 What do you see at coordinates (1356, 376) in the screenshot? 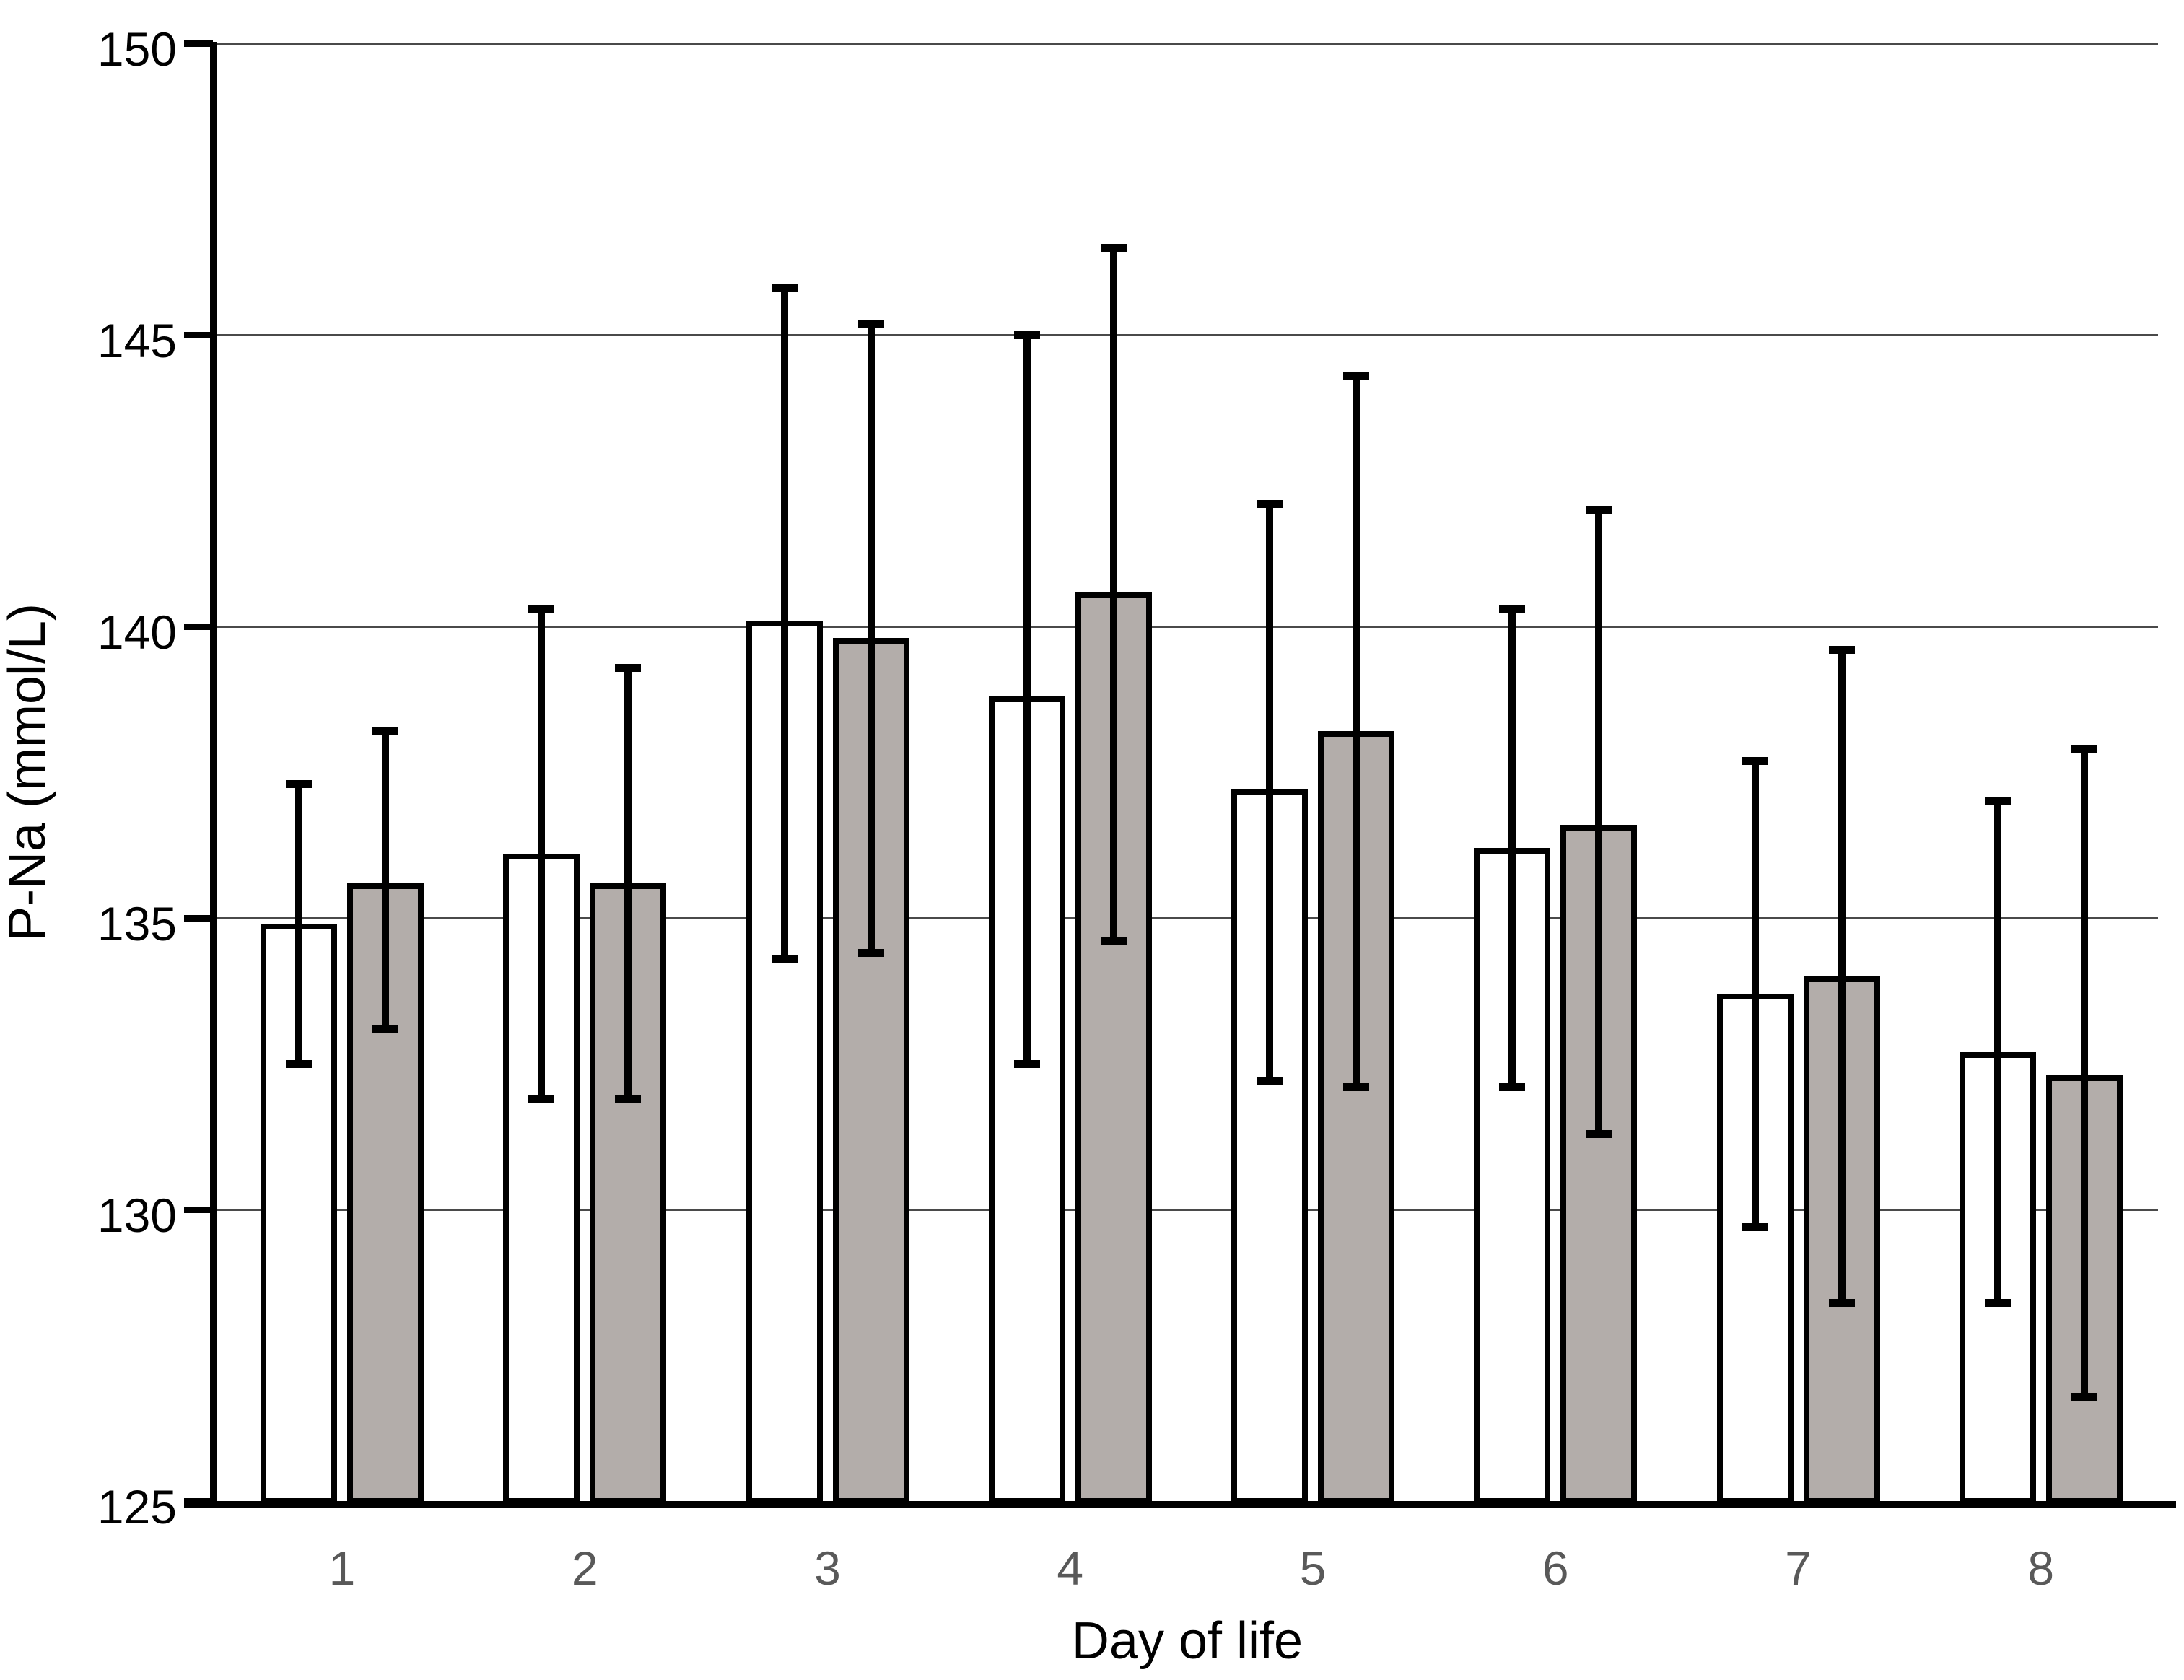
I see `error-cap-top-day5-group-gray` at bounding box center [1356, 376].